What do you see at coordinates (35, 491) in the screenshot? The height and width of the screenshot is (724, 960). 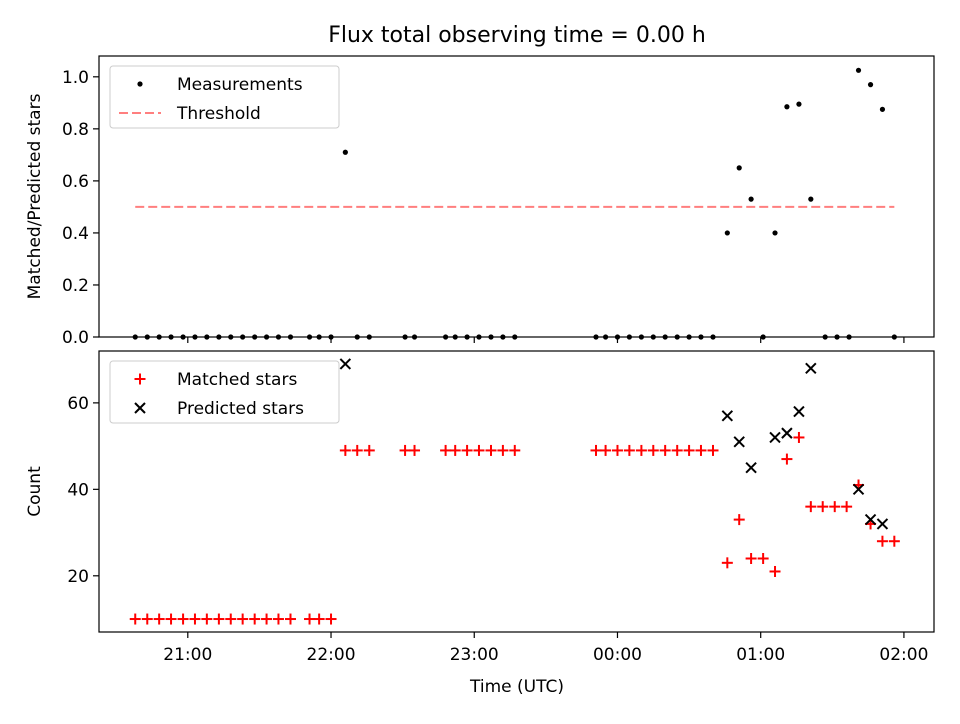 I see `y-axis-label: Count` at bounding box center [35, 491].